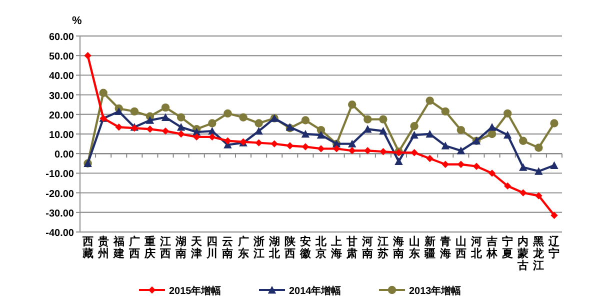 The width and height of the screenshot is (598, 303). What do you see at coordinates (118, 247) in the screenshot?
I see `x-tick-label: 福建` at bounding box center [118, 247].